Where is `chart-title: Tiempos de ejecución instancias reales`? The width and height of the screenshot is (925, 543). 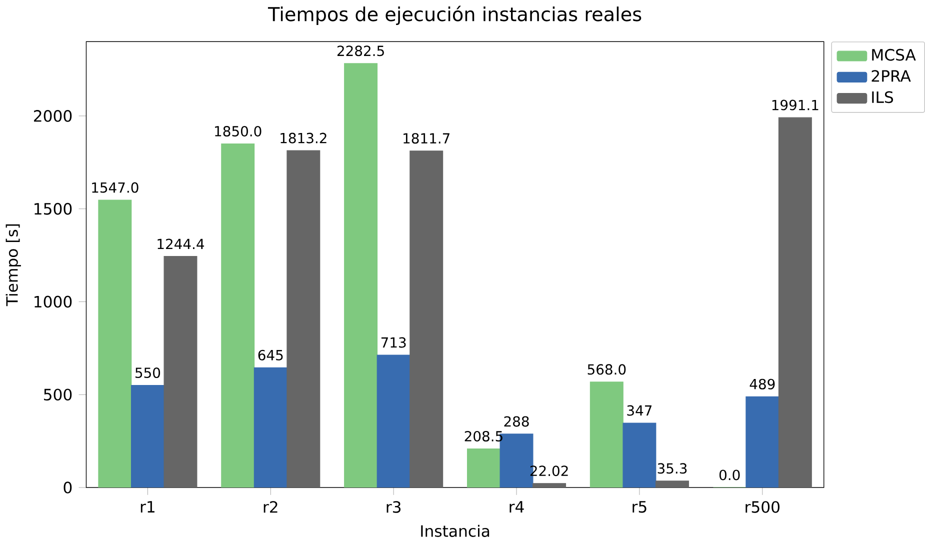
chart-title: Tiempos de ejecución instancias reales is located at coordinates (455, 16).